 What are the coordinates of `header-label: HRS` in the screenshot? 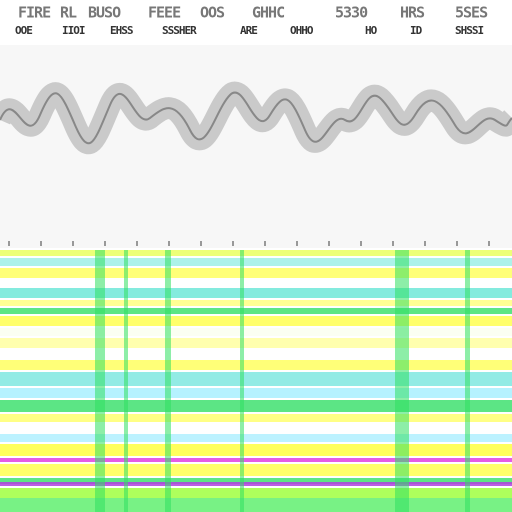 It's located at (412, 13).